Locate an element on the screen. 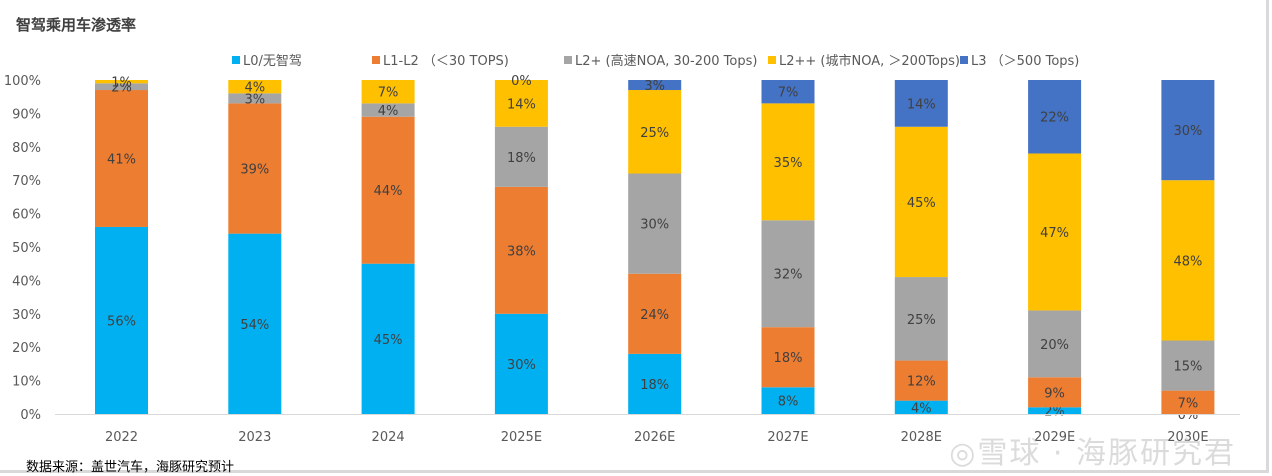  x-tick-label: 2024 is located at coordinates (388, 437).